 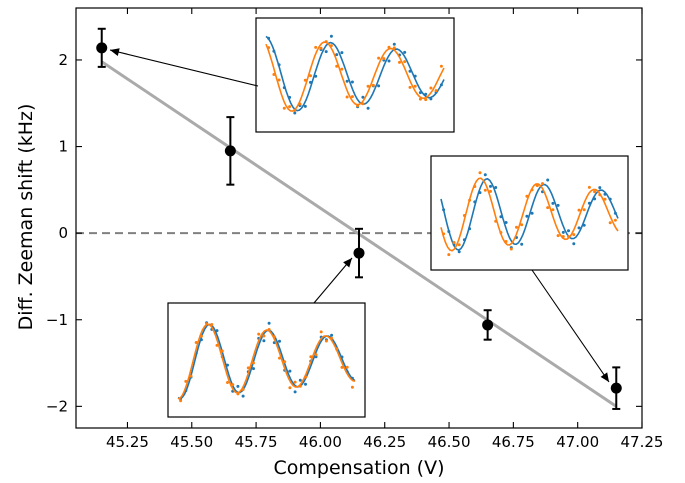 What do you see at coordinates (359, 468) in the screenshot?
I see `x-axis-label: Compensation (V)` at bounding box center [359, 468].